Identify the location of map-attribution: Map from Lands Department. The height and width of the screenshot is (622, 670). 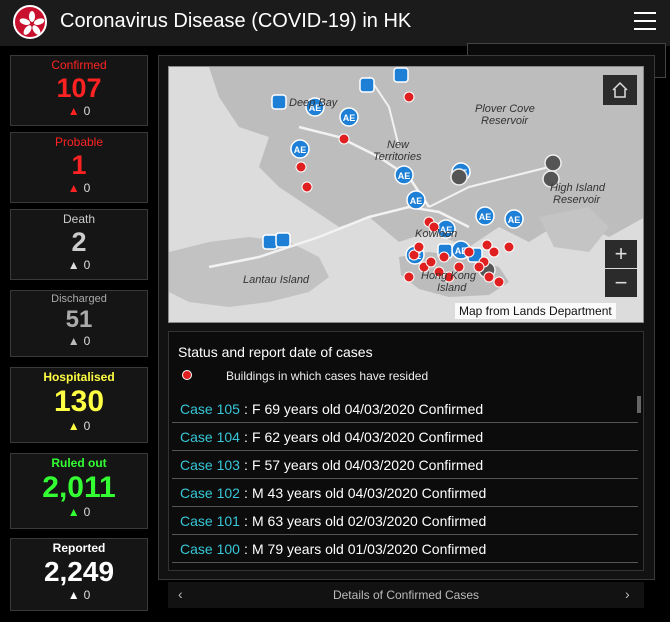
(535, 311).